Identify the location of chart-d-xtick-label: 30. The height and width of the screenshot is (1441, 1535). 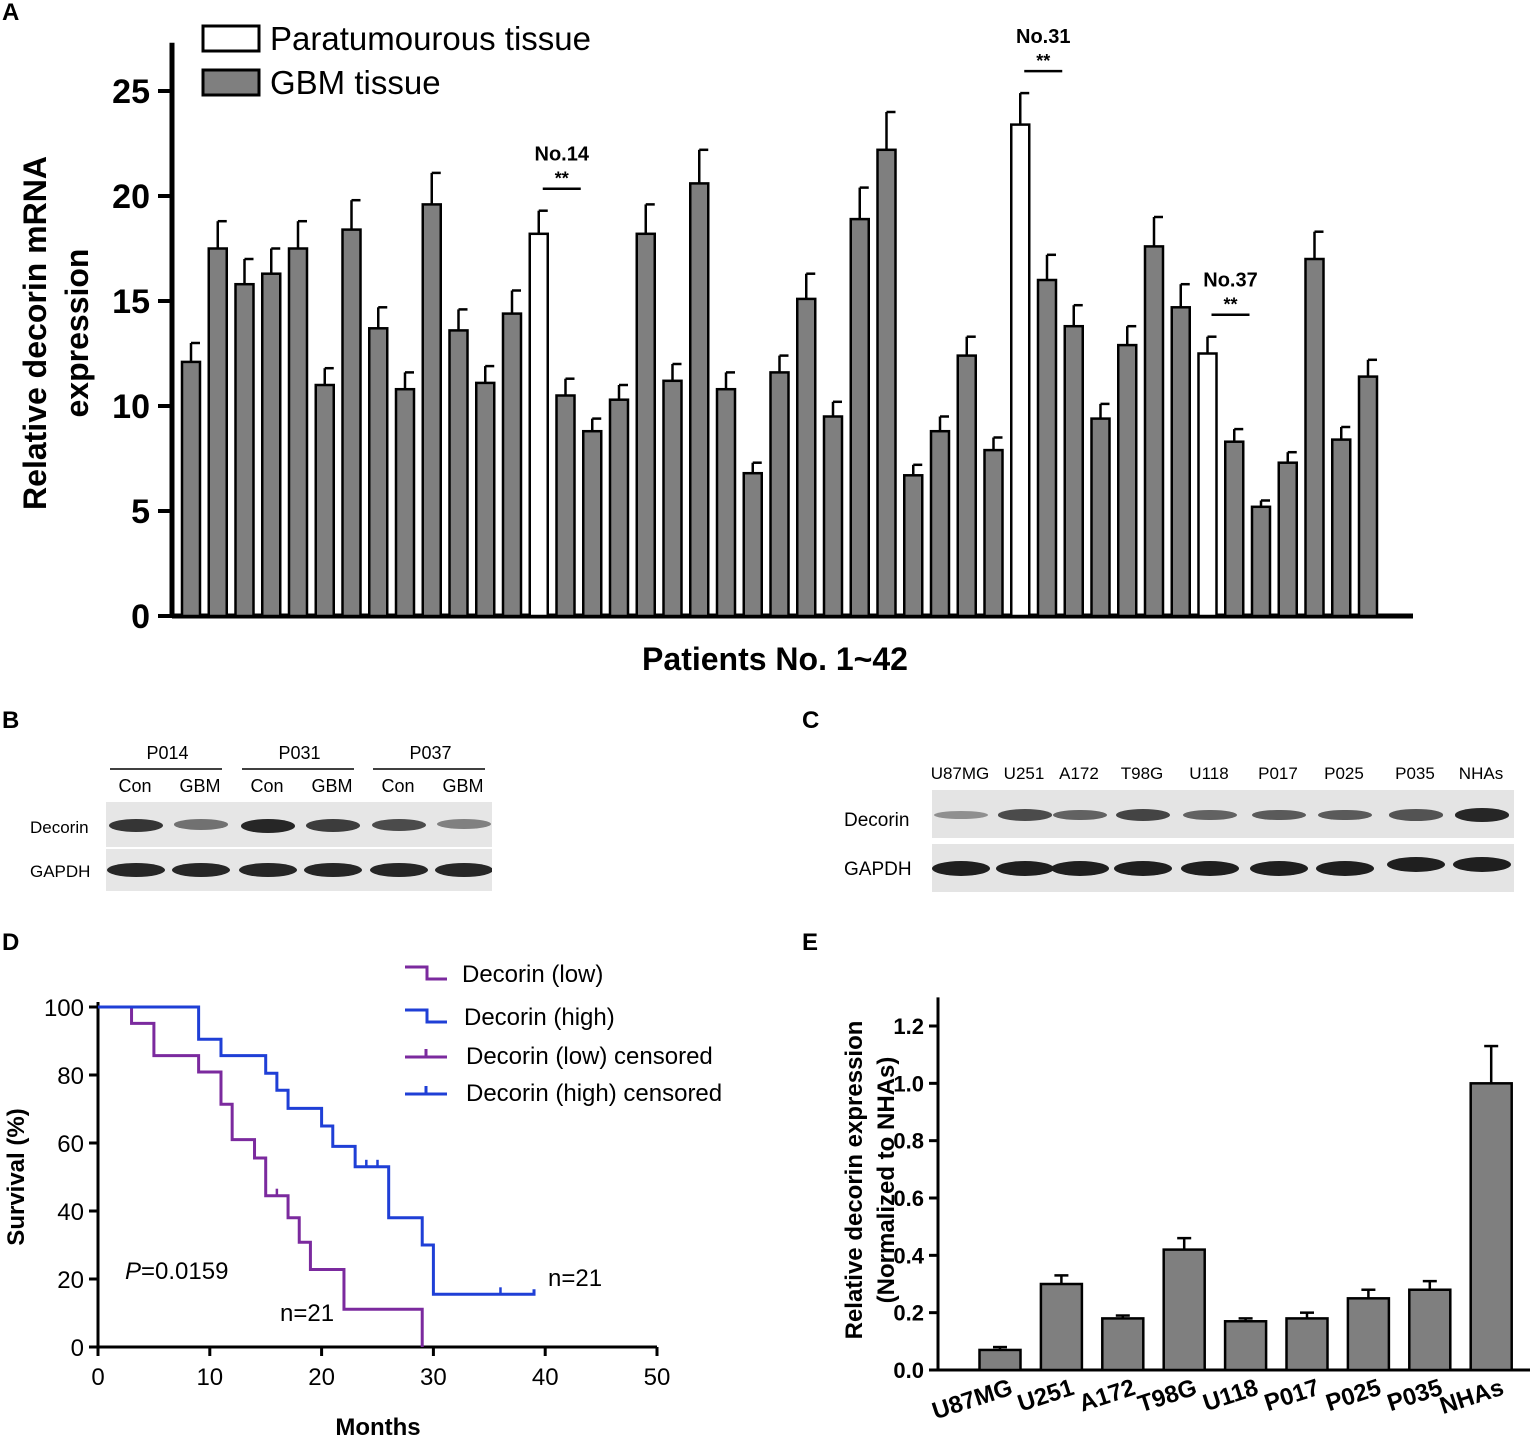
(433, 1377).